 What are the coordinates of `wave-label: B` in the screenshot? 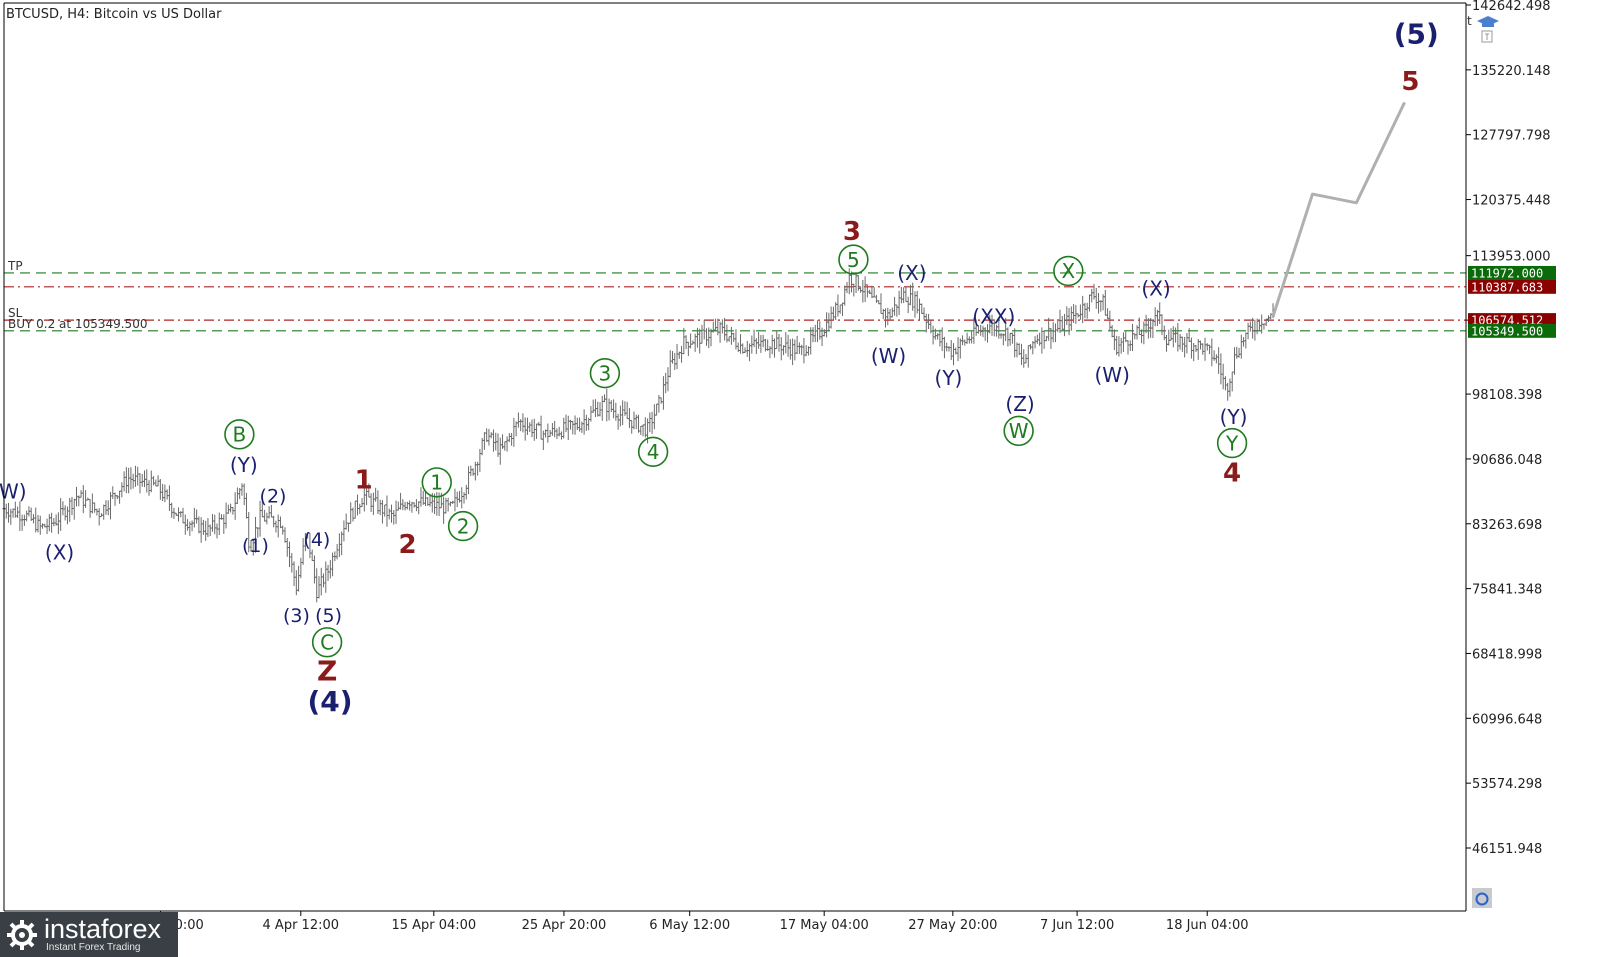 It's located at (240, 435).